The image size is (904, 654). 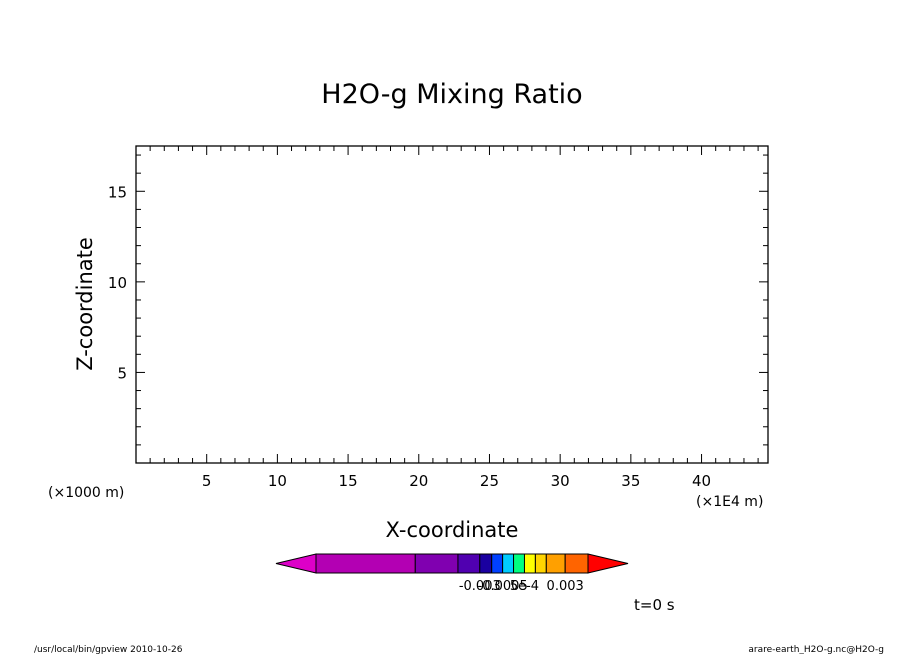 What do you see at coordinates (654, 605) in the screenshot?
I see `time-label: t=0 s` at bounding box center [654, 605].